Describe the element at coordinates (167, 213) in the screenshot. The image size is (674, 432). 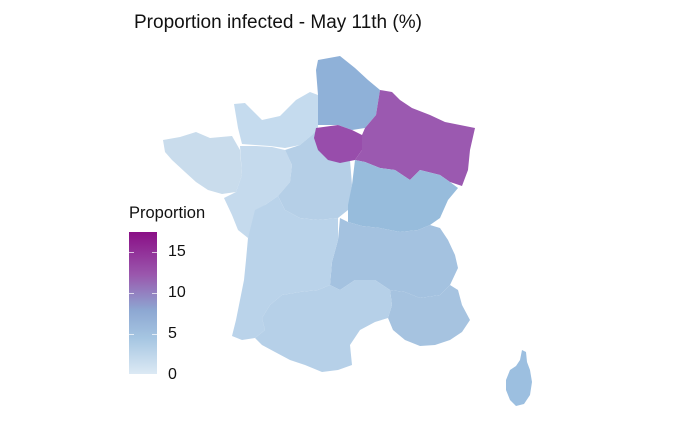
I see `legend-title: Proportion` at that location.